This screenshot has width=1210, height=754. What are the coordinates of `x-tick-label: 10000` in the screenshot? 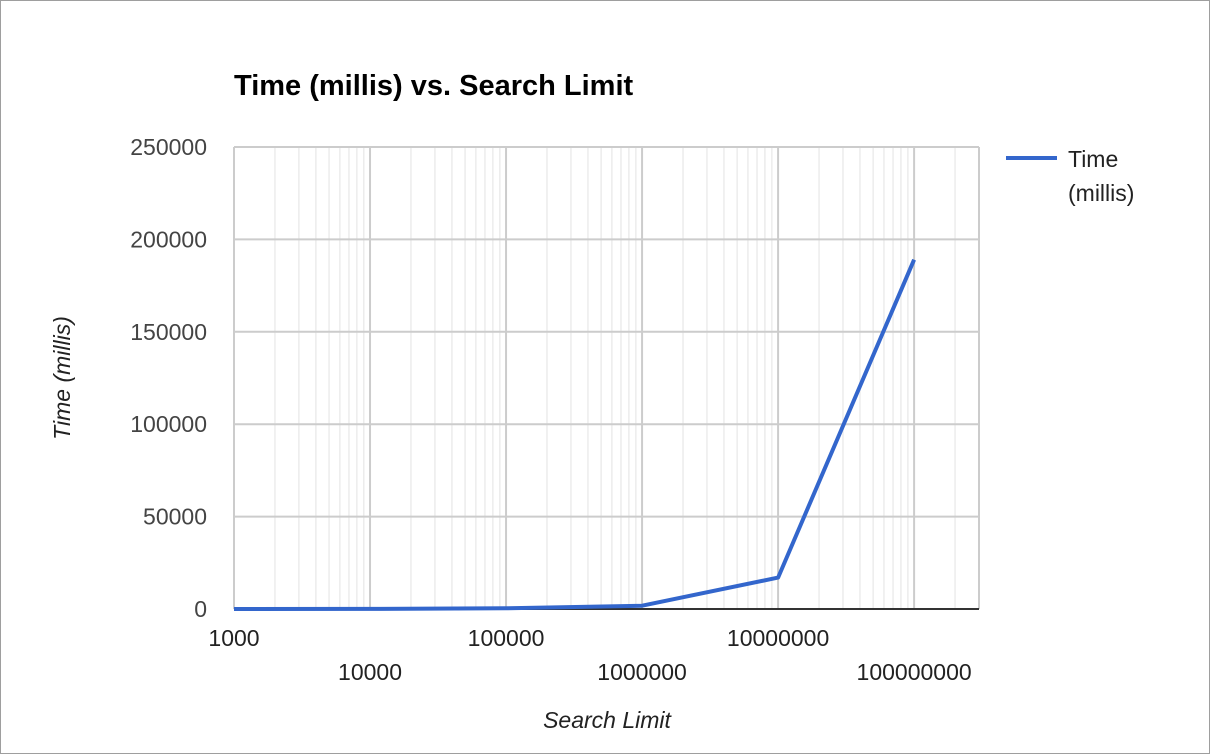 It's located at (370, 672).